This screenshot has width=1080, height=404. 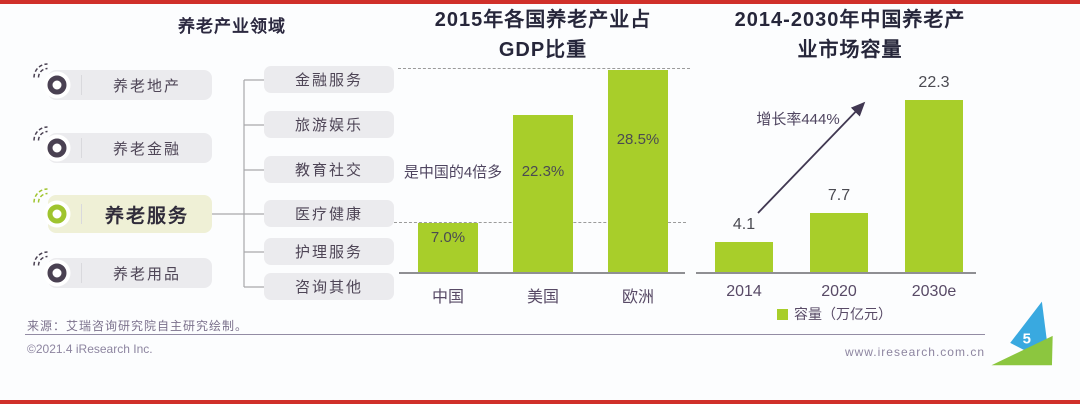 What do you see at coordinates (798, 119) in the screenshot?
I see `annotation-growth-rate: 增长率444%` at bounding box center [798, 119].